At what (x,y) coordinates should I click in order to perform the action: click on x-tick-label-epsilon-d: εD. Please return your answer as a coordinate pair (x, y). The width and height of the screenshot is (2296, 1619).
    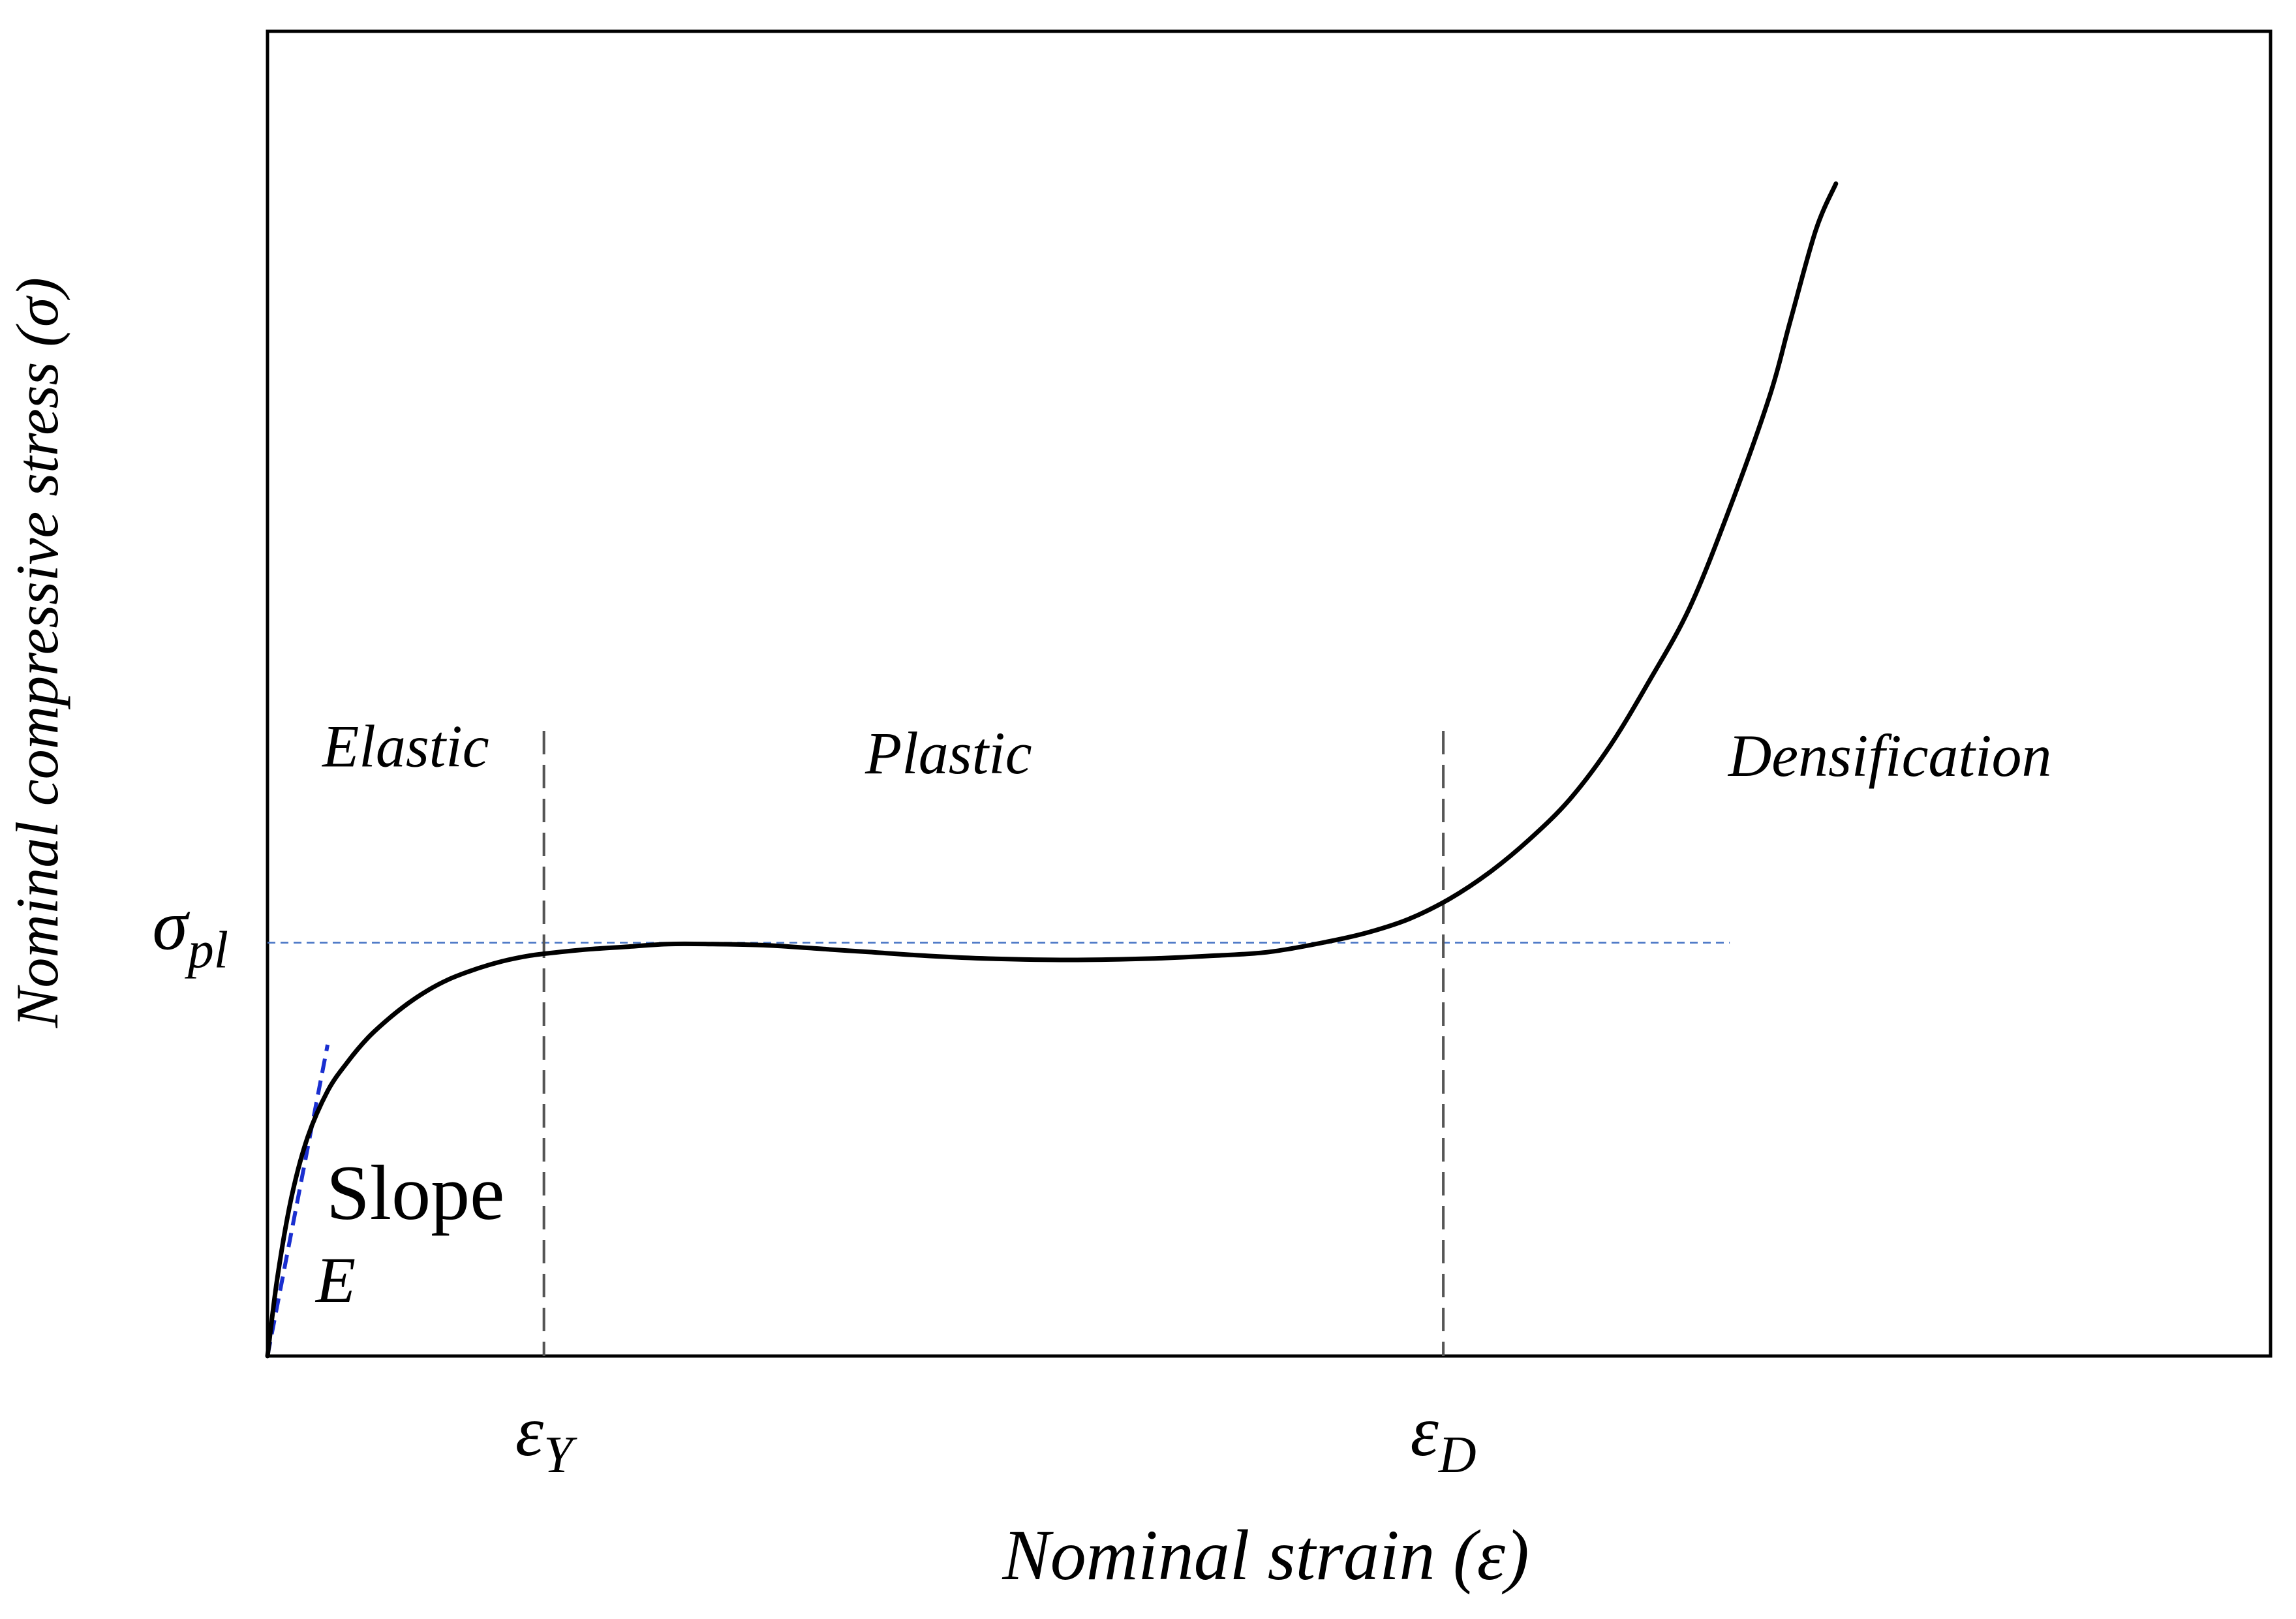
    Looking at the image, I should click on (1444, 1437).